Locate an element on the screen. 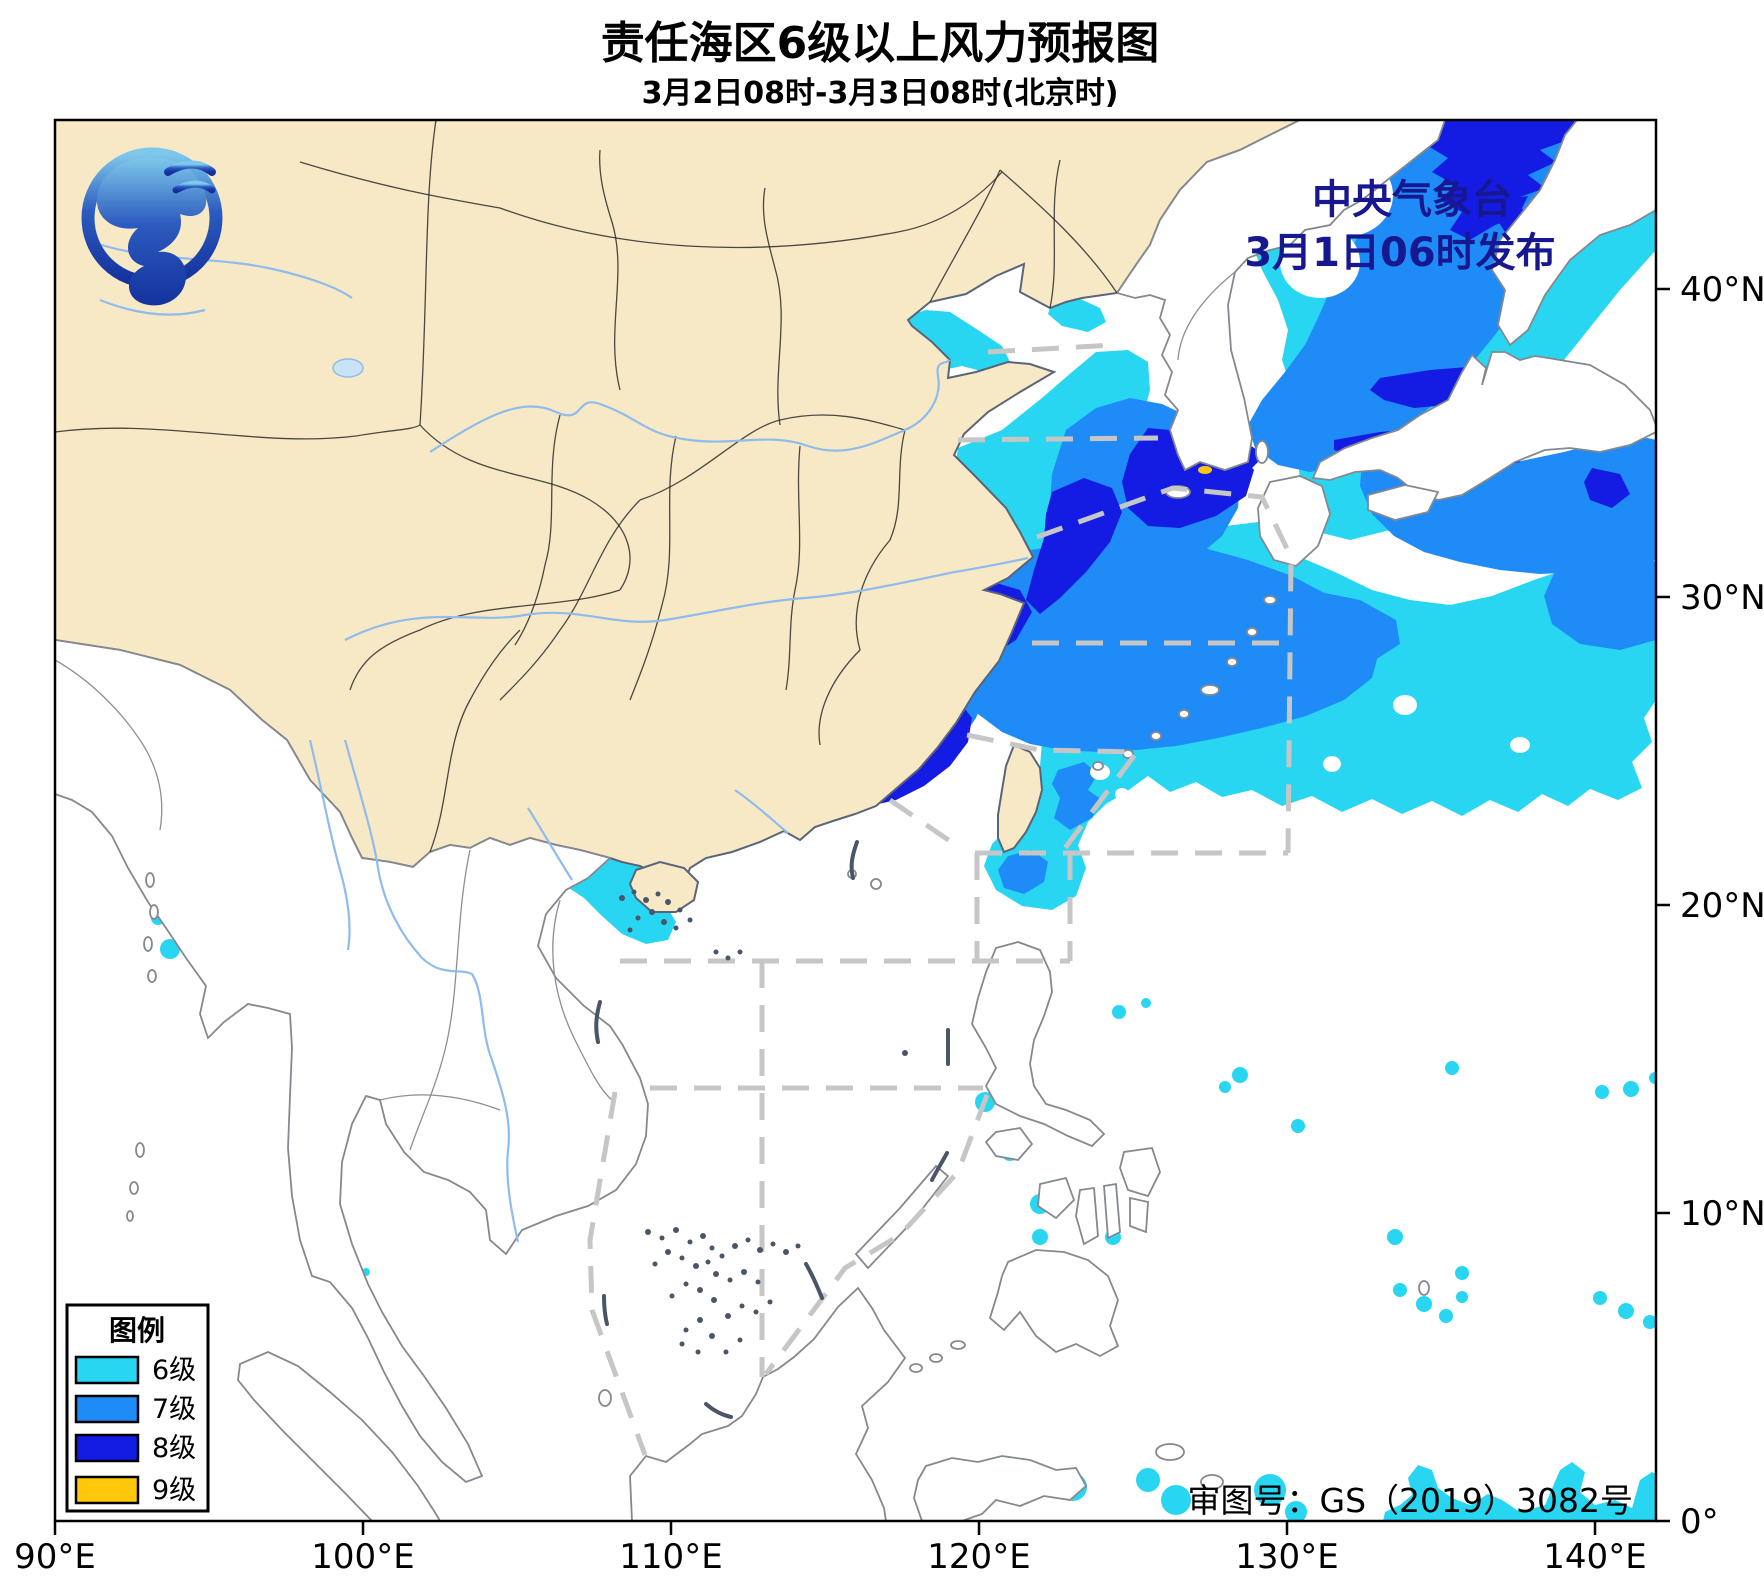  lat-tick-10n: 10°N is located at coordinates (1722, 1214).